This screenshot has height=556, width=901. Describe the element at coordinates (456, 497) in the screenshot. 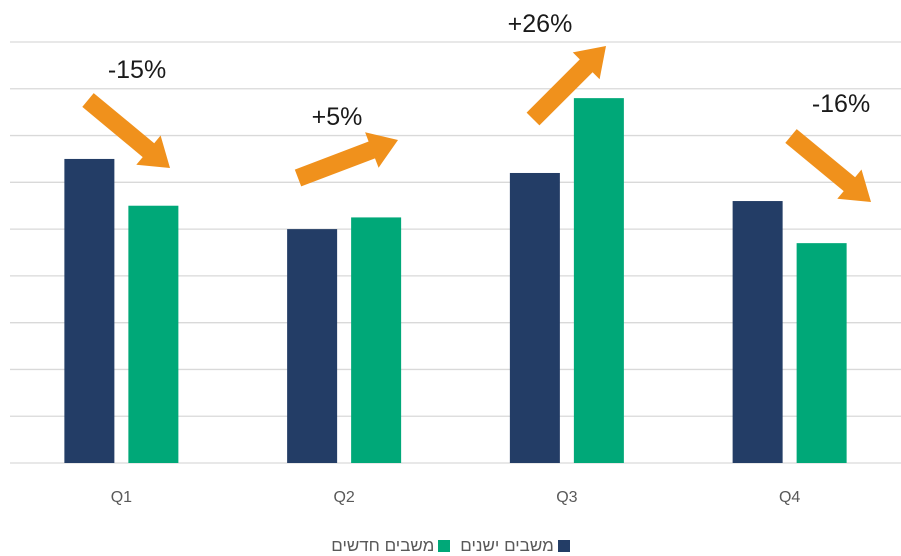

I see `x-tick-labels: Q1 Q2 Q3 Q4` at that location.